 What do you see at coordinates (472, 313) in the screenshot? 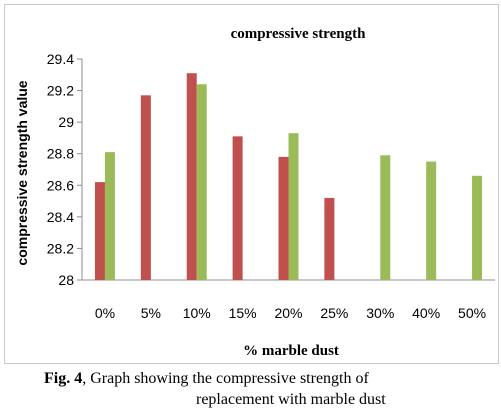
I see `x-tick-label: 50%` at bounding box center [472, 313].